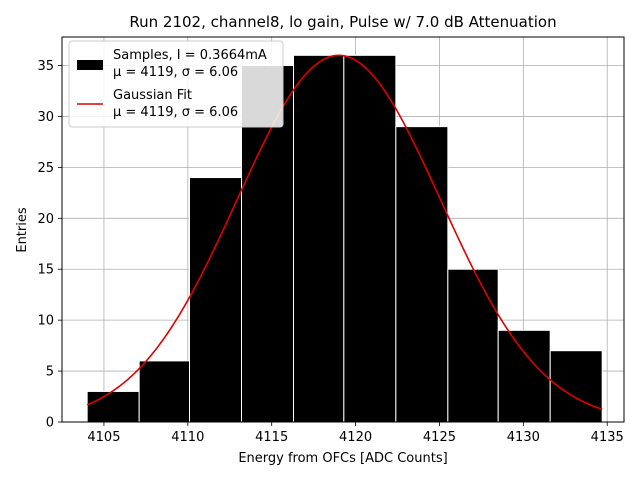 The image size is (640, 480). What do you see at coordinates (90, 65) in the screenshot?
I see `legend-swatch-samples` at bounding box center [90, 65].